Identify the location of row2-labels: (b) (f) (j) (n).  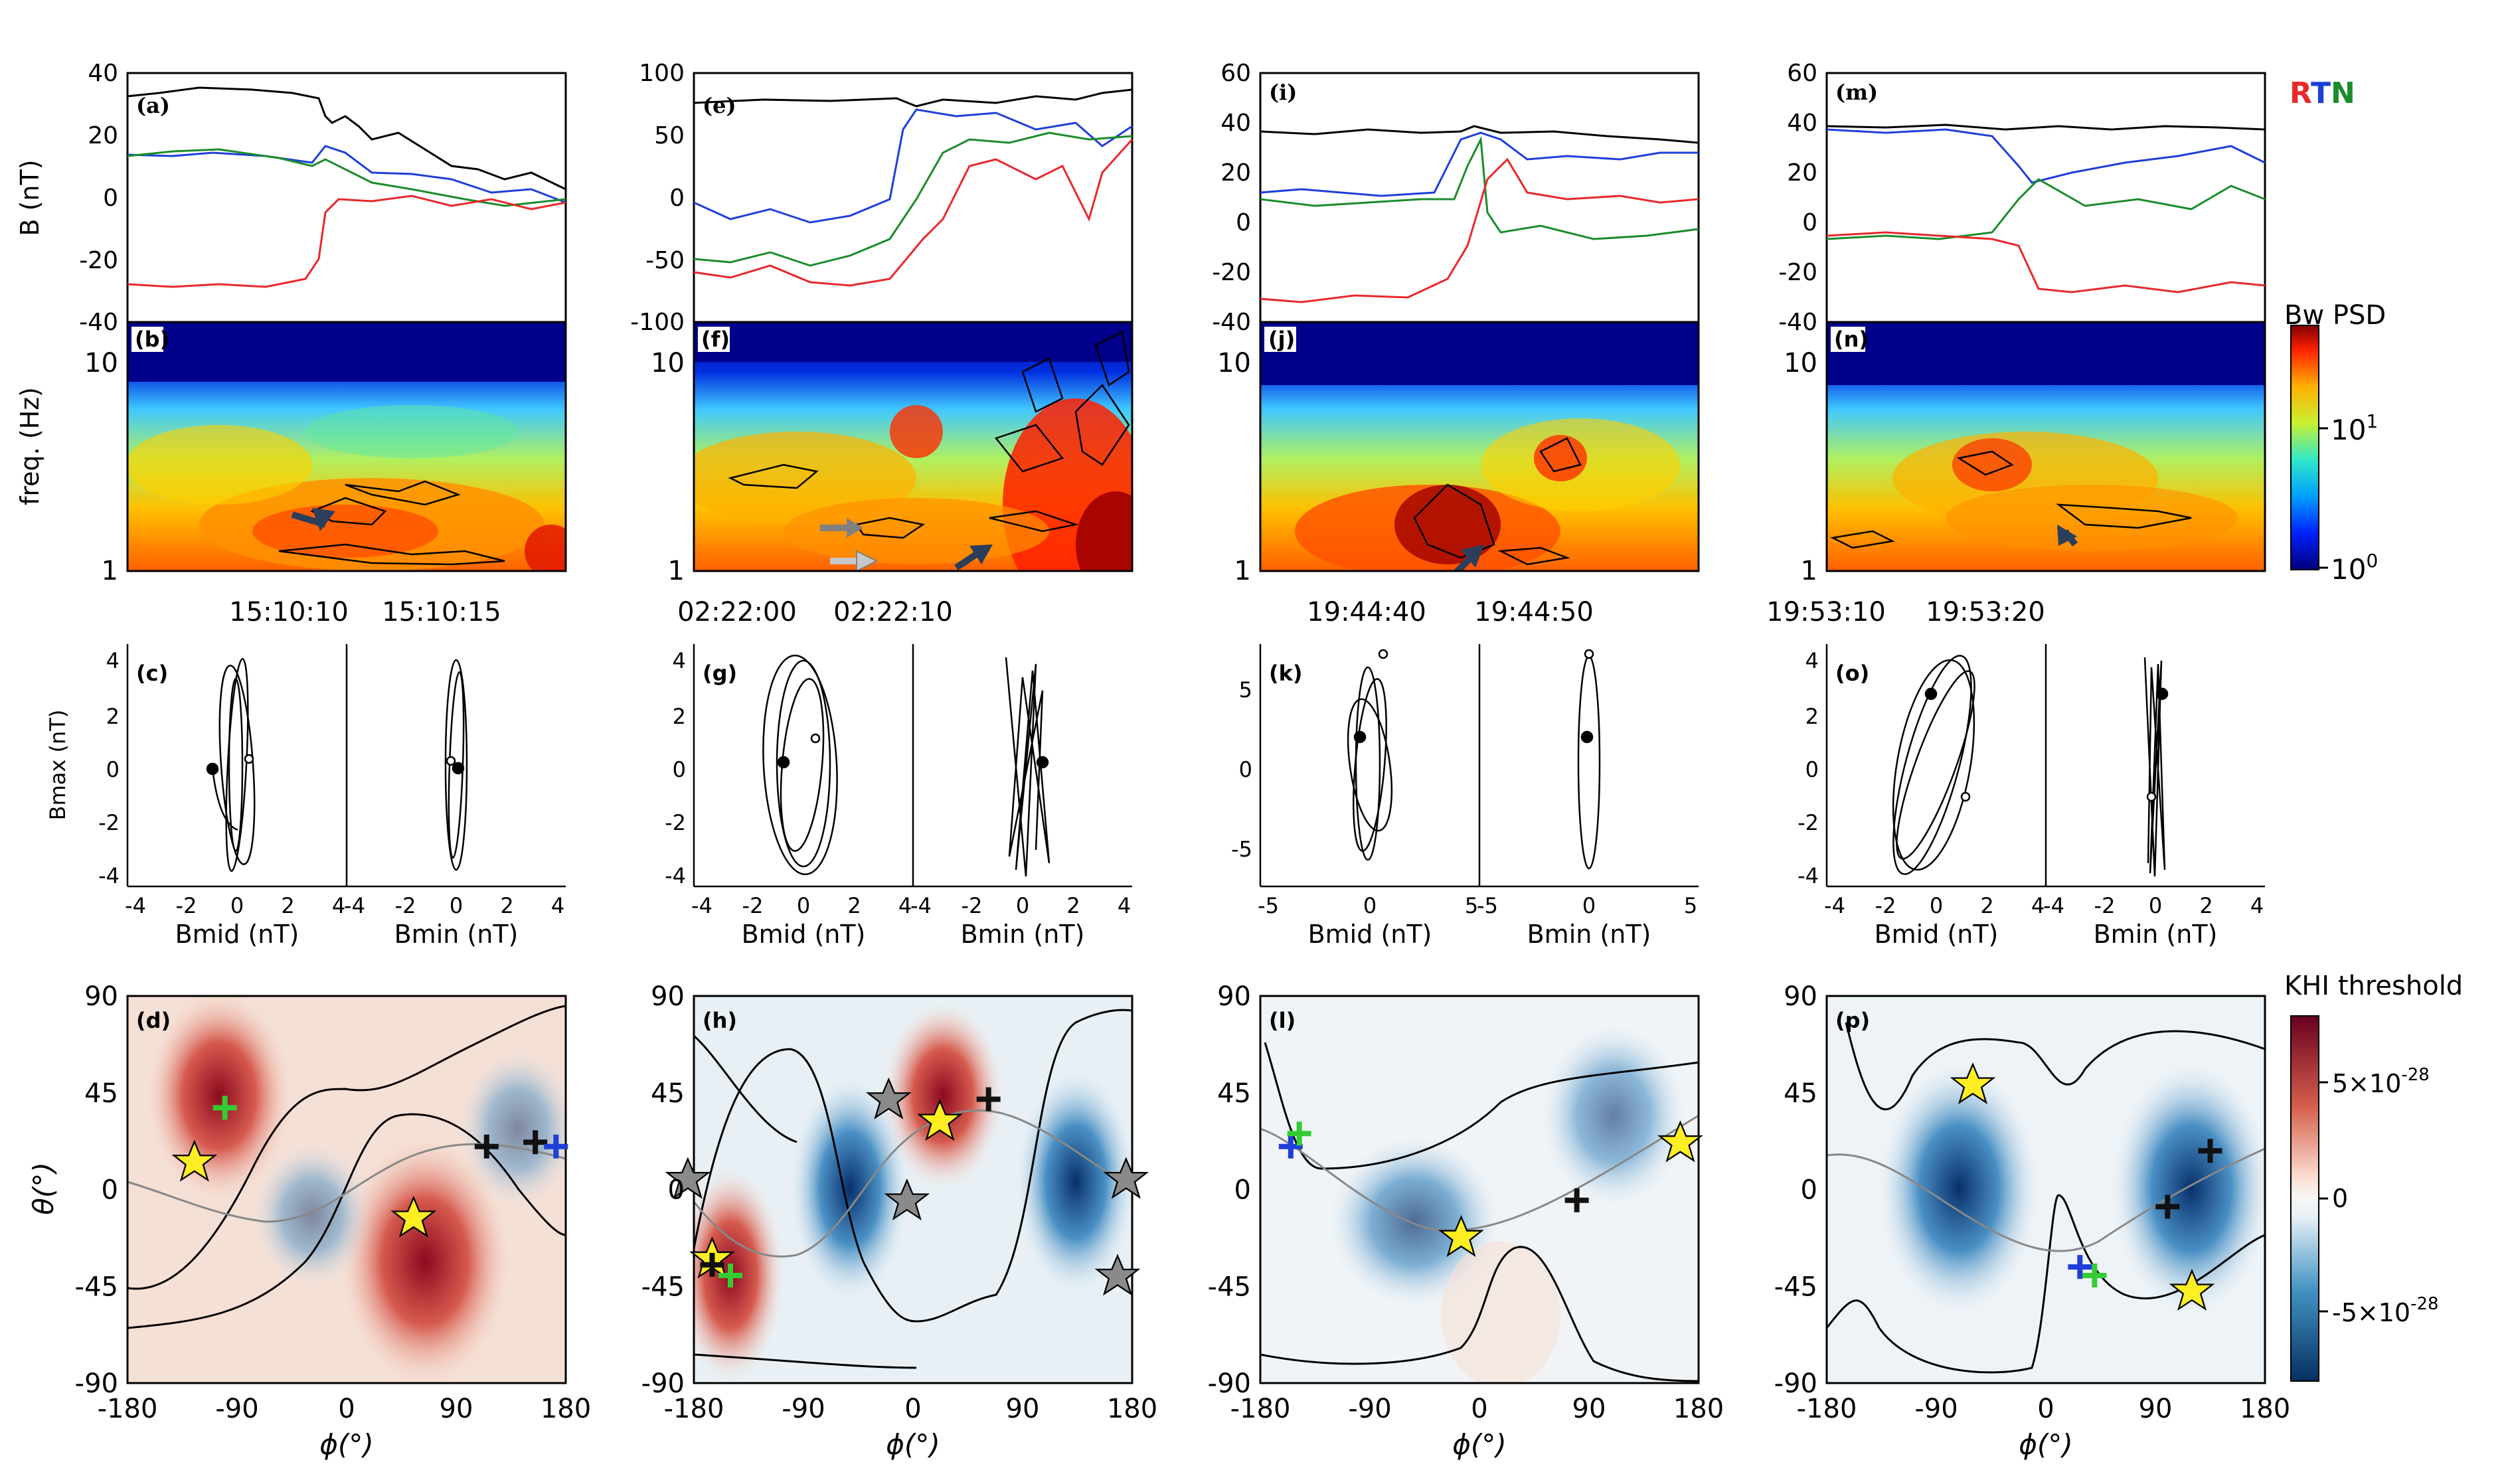
(1000, 339).